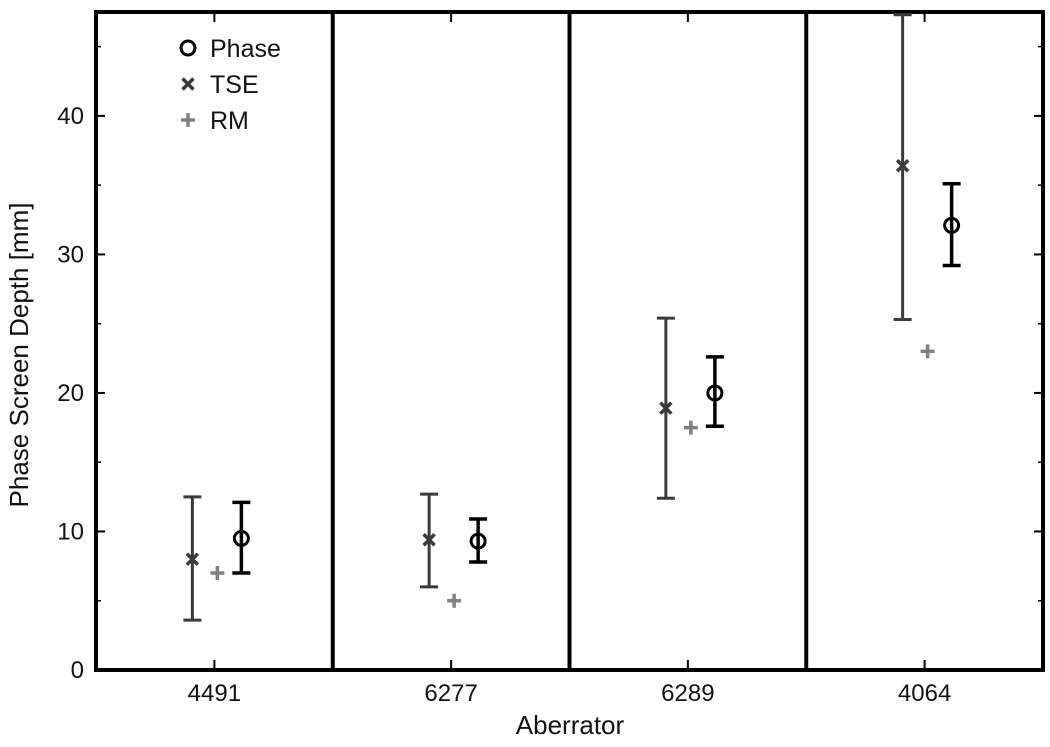 Image resolution: width=1050 pixels, height=747 pixels. I want to click on x-tick-label: 6289, so click(687, 693).